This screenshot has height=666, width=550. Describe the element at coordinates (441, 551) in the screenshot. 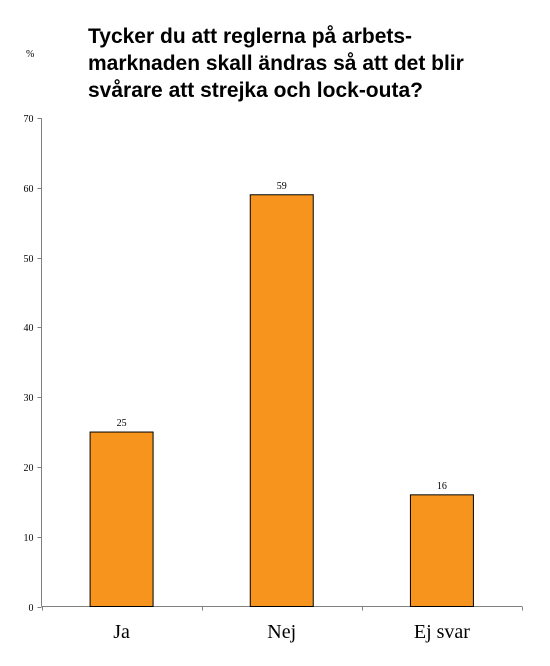

I see `bar-ej-svar` at that location.